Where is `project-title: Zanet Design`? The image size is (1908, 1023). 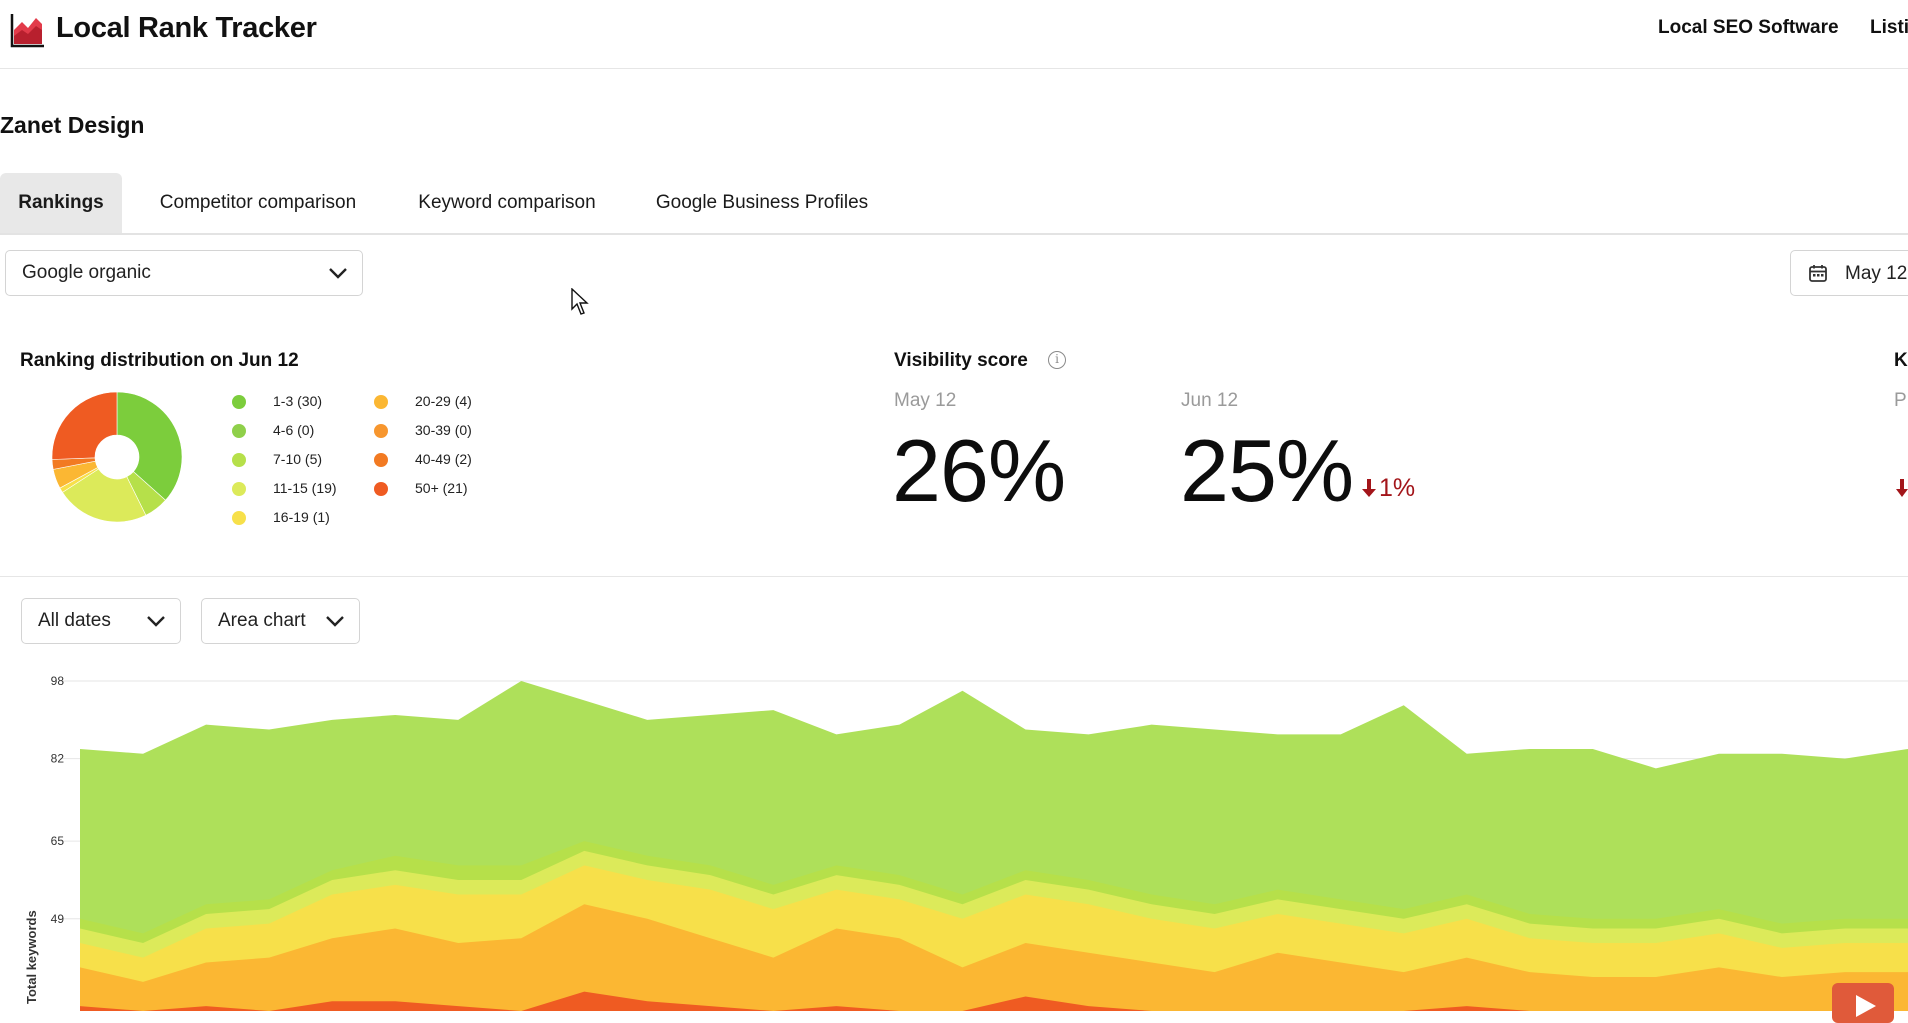
project-title: Zanet Design is located at coordinates (72, 125).